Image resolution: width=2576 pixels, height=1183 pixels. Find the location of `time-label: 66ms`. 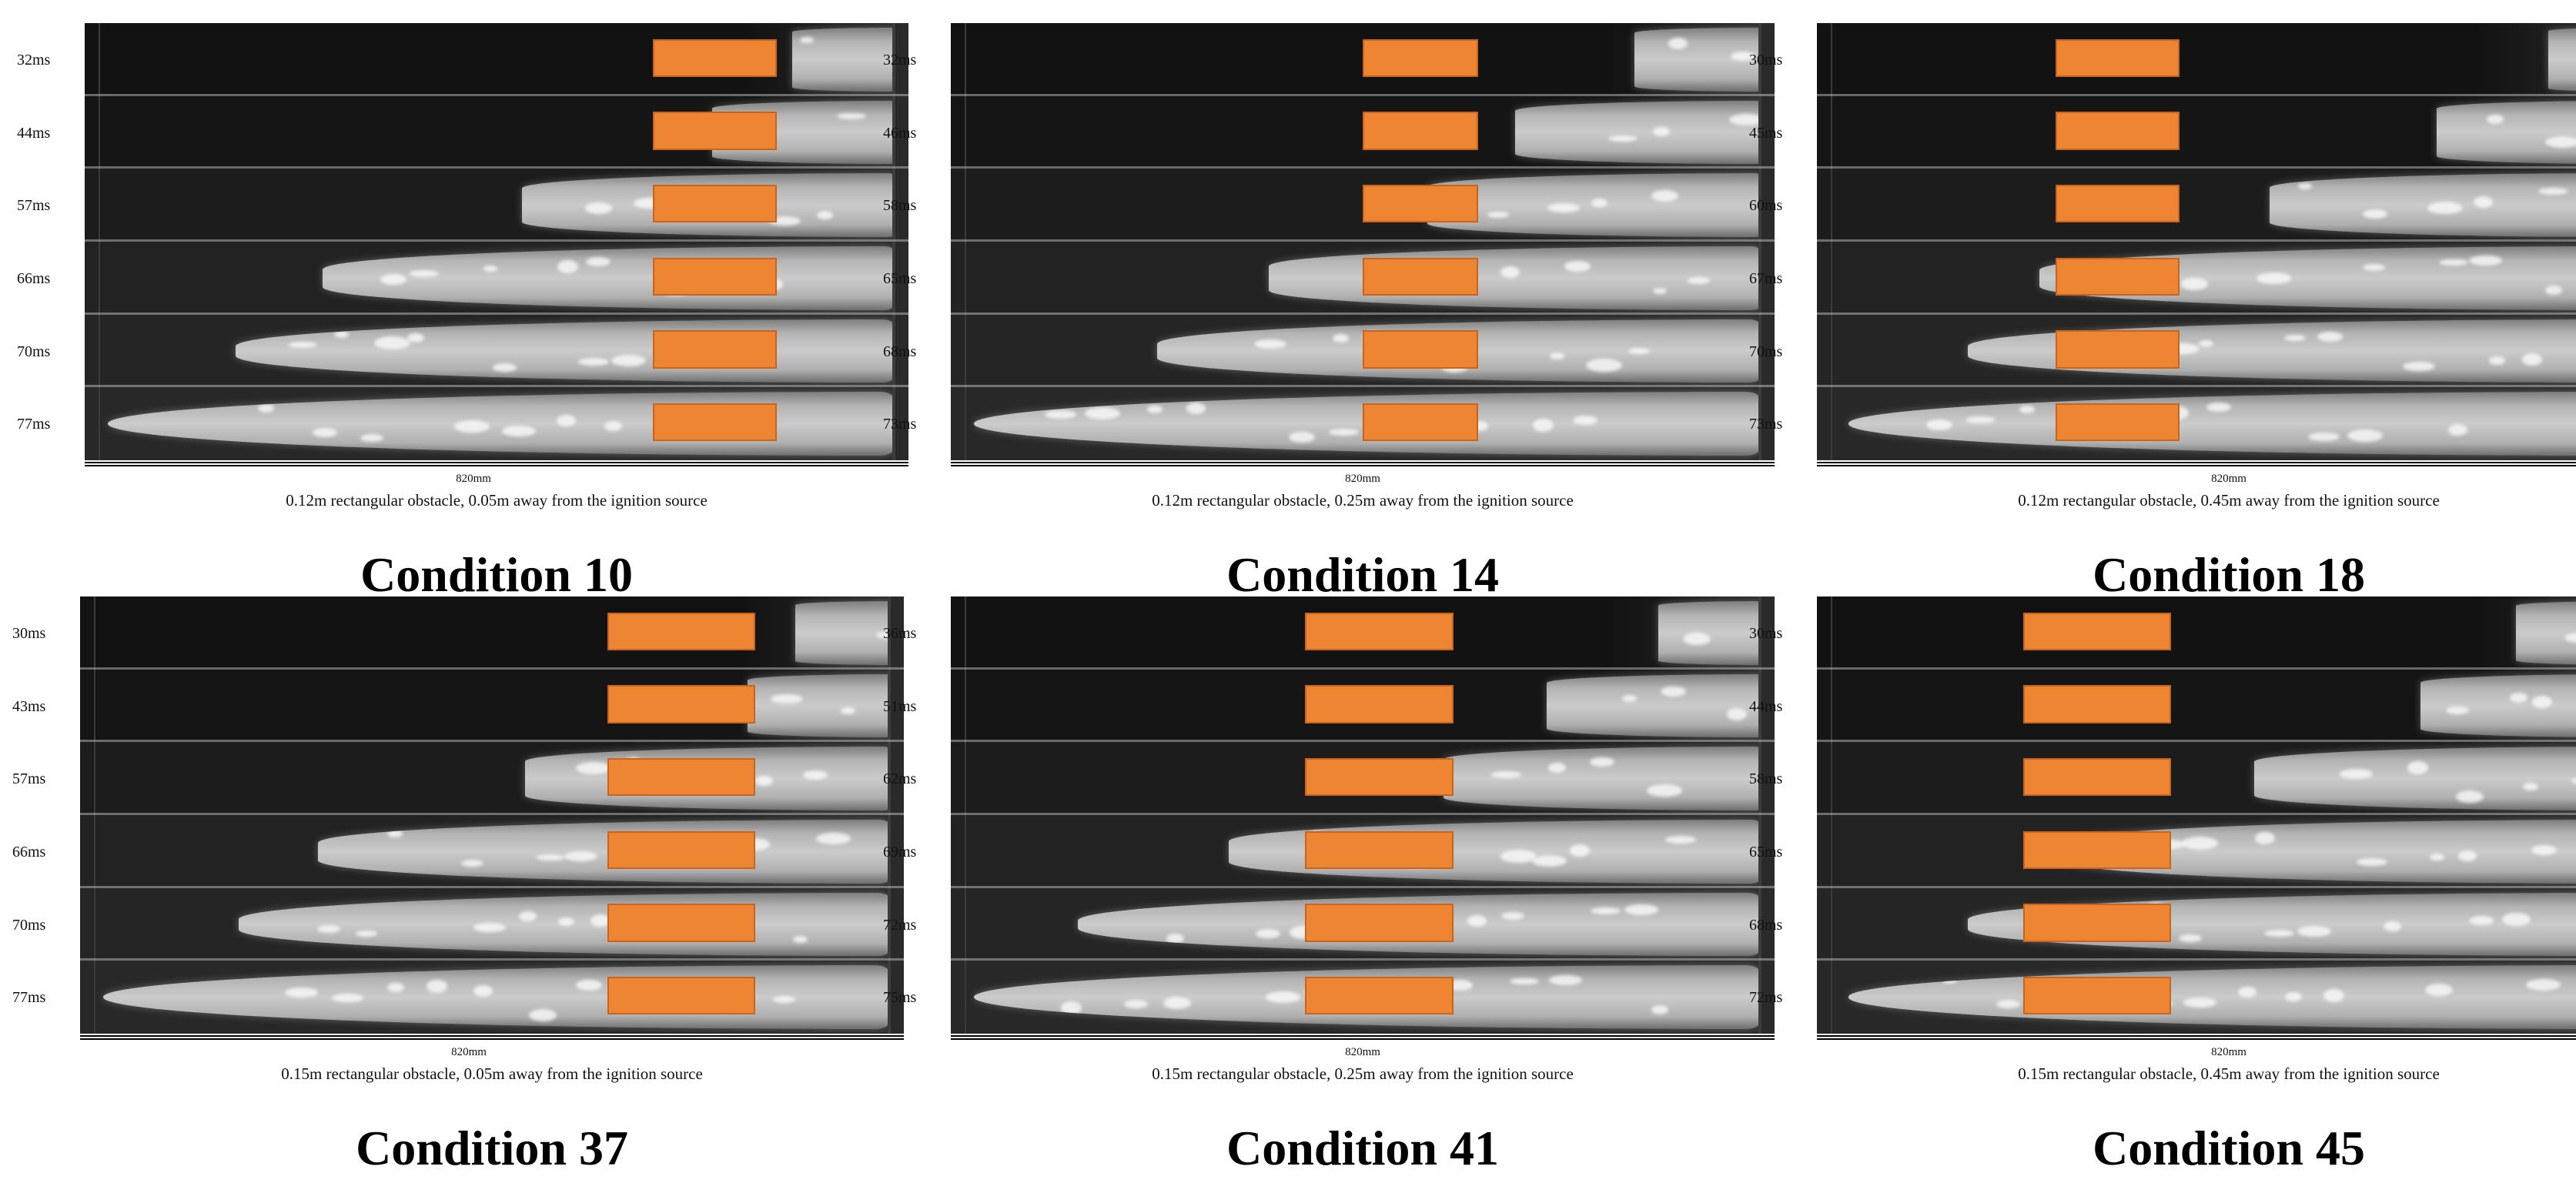

time-label: 66ms is located at coordinates (34, 278).